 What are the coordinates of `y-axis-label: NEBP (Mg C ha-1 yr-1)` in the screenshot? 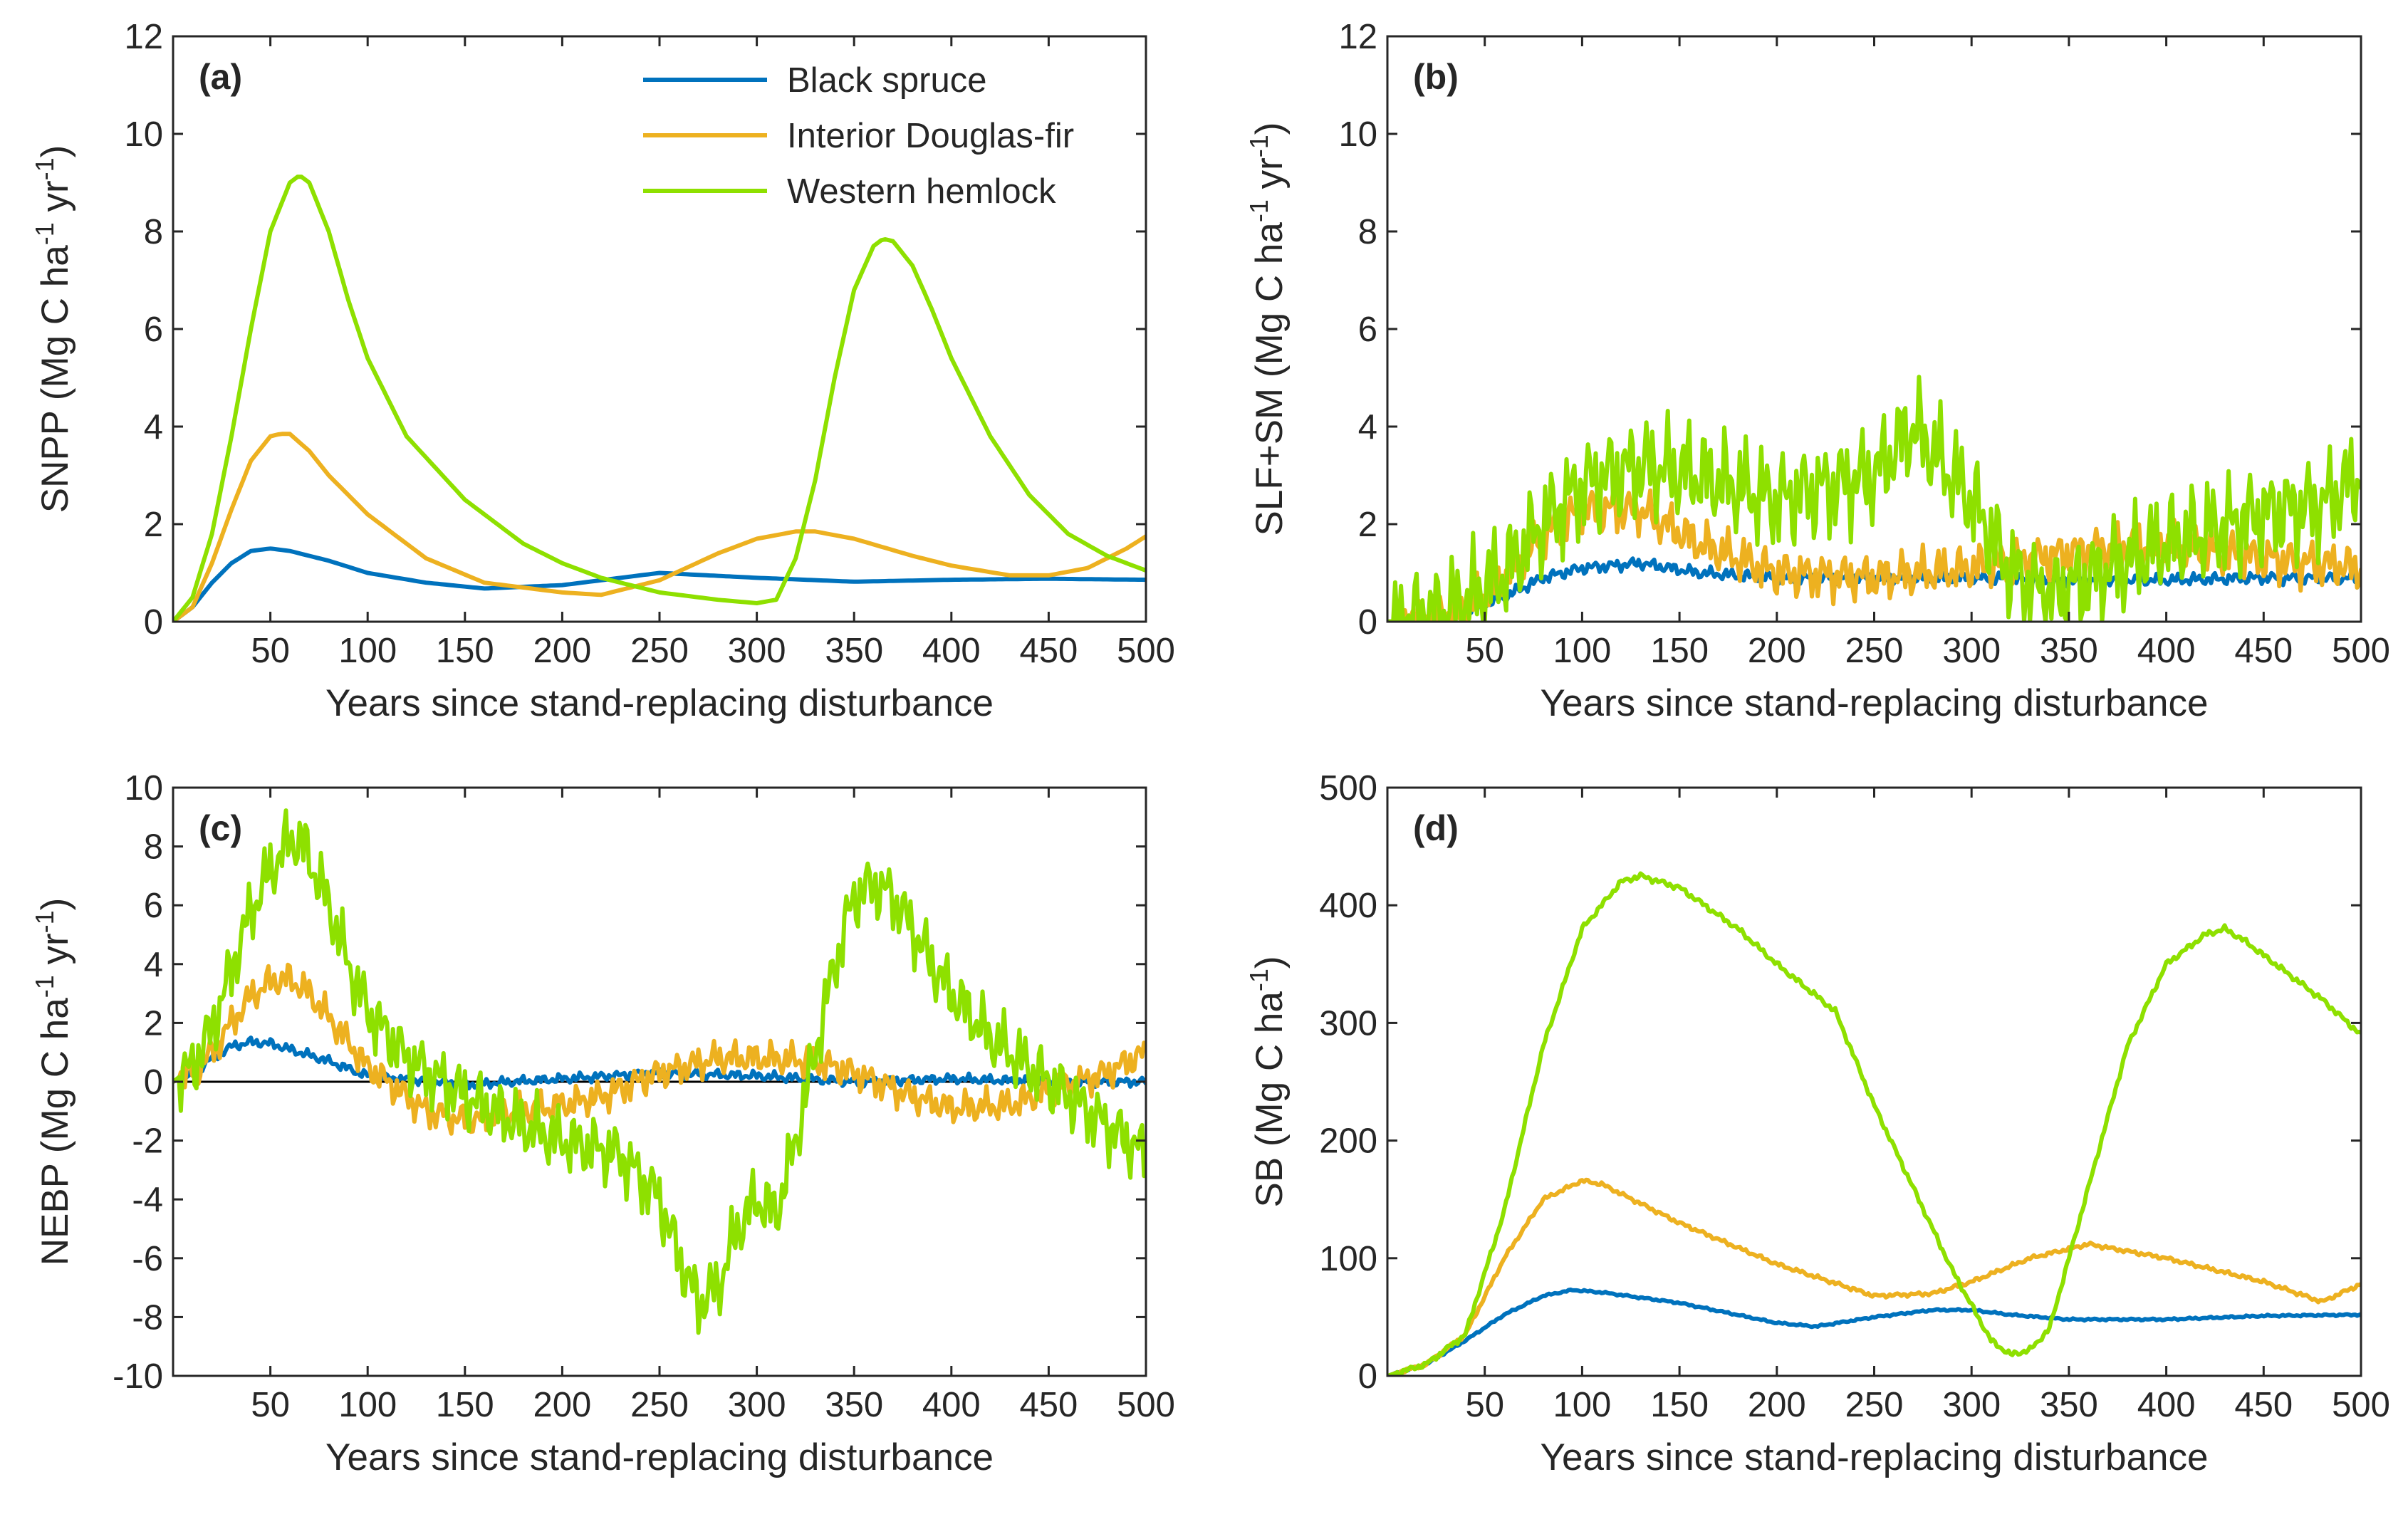 It's located at (53, 1082).